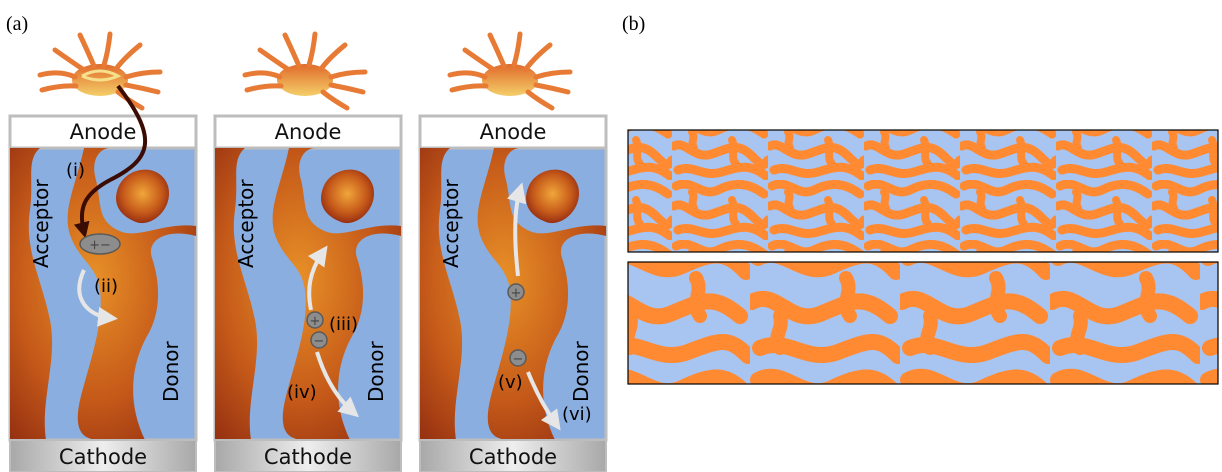 This screenshot has width=1222, height=472. What do you see at coordinates (510, 382) in the screenshot?
I see `step-v-label: (v)` at bounding box center [510, 382].